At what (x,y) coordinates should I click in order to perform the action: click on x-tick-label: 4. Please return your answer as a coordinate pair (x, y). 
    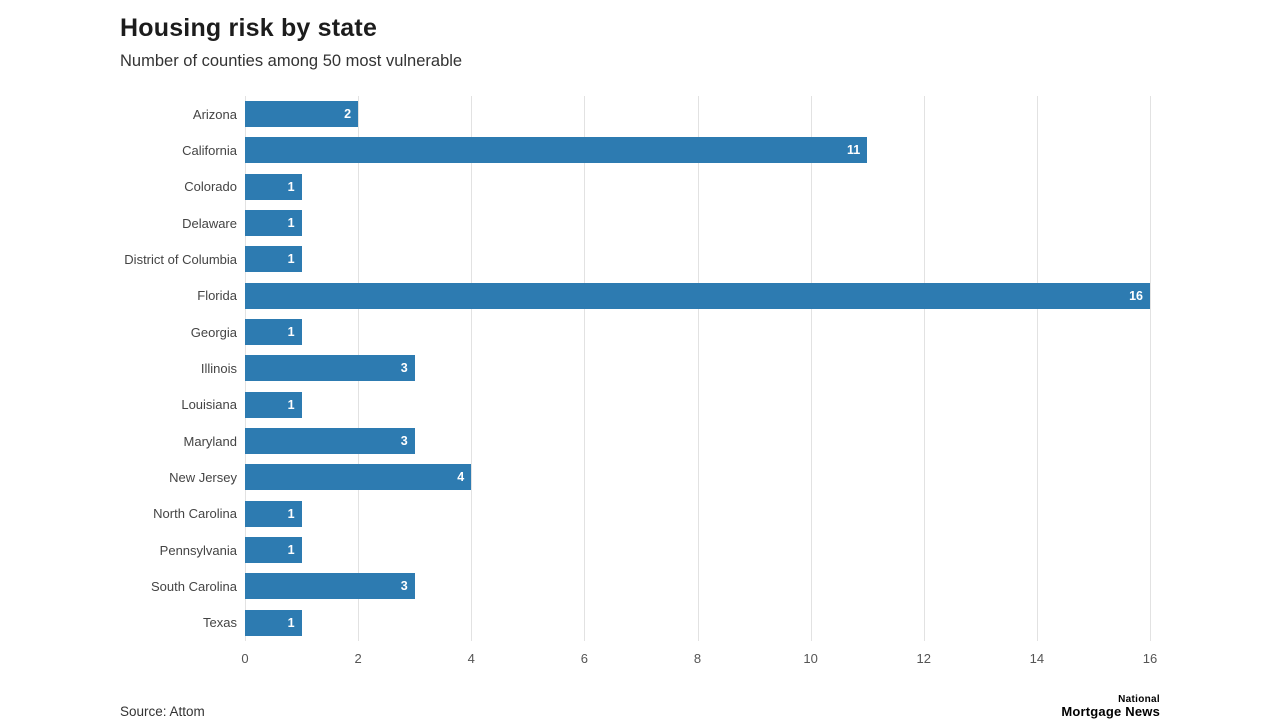
    Looking at the image, I should click on (471, 658).